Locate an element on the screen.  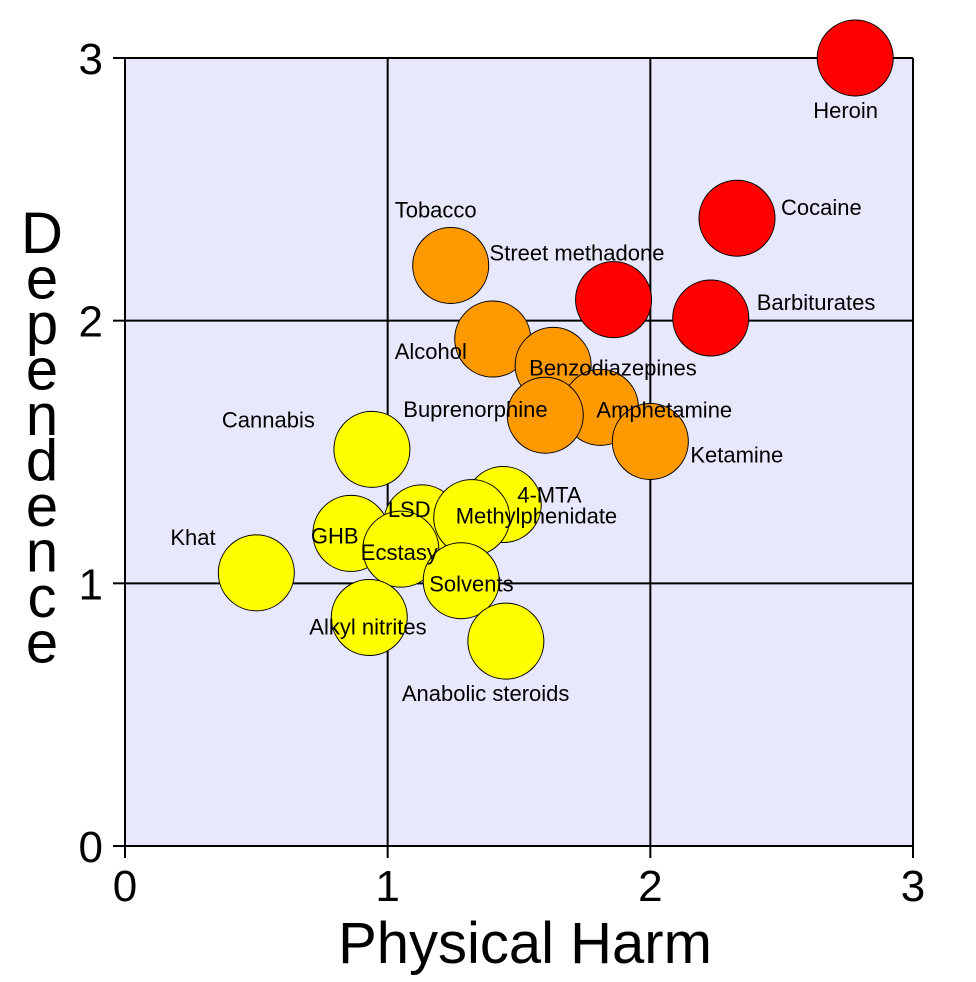
point-label: GHB is located at coordinates (335, 535).